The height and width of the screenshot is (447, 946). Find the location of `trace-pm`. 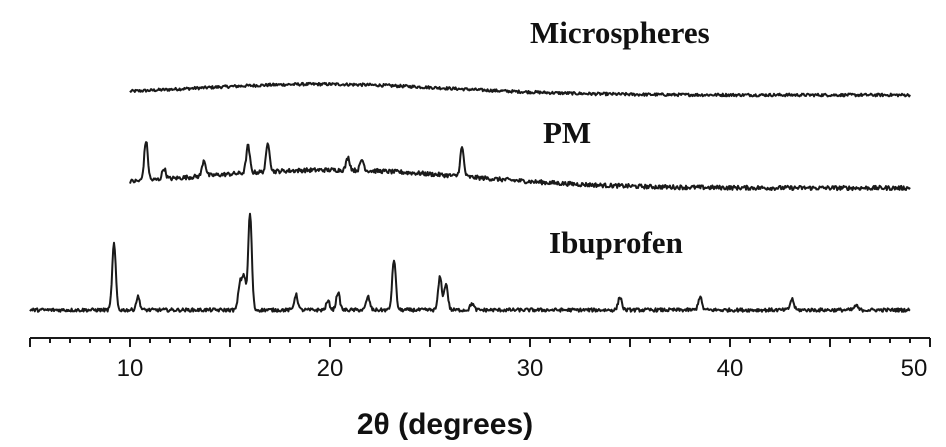

trace-pm is located at coordinates (520, 166).